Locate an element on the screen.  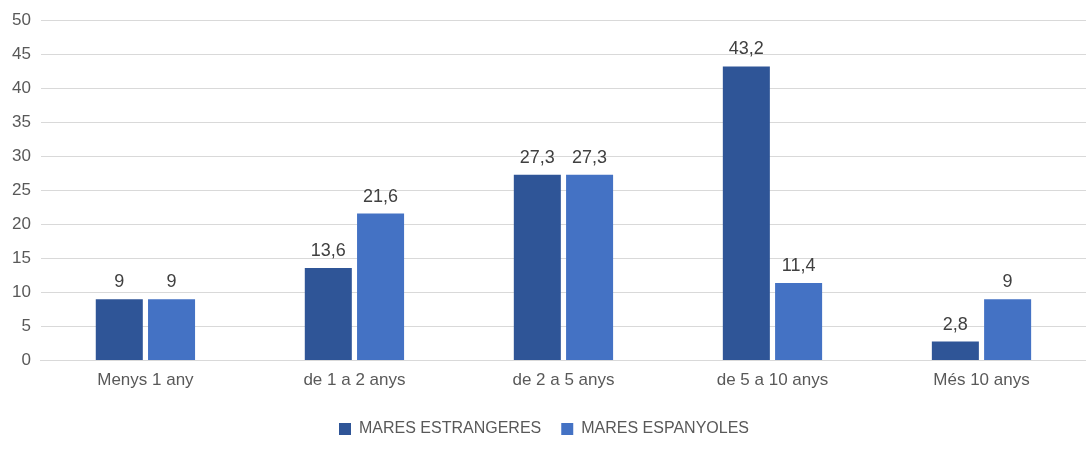
x-tick-label: de 5 a 10 anys is located at coordinates (772, 380).